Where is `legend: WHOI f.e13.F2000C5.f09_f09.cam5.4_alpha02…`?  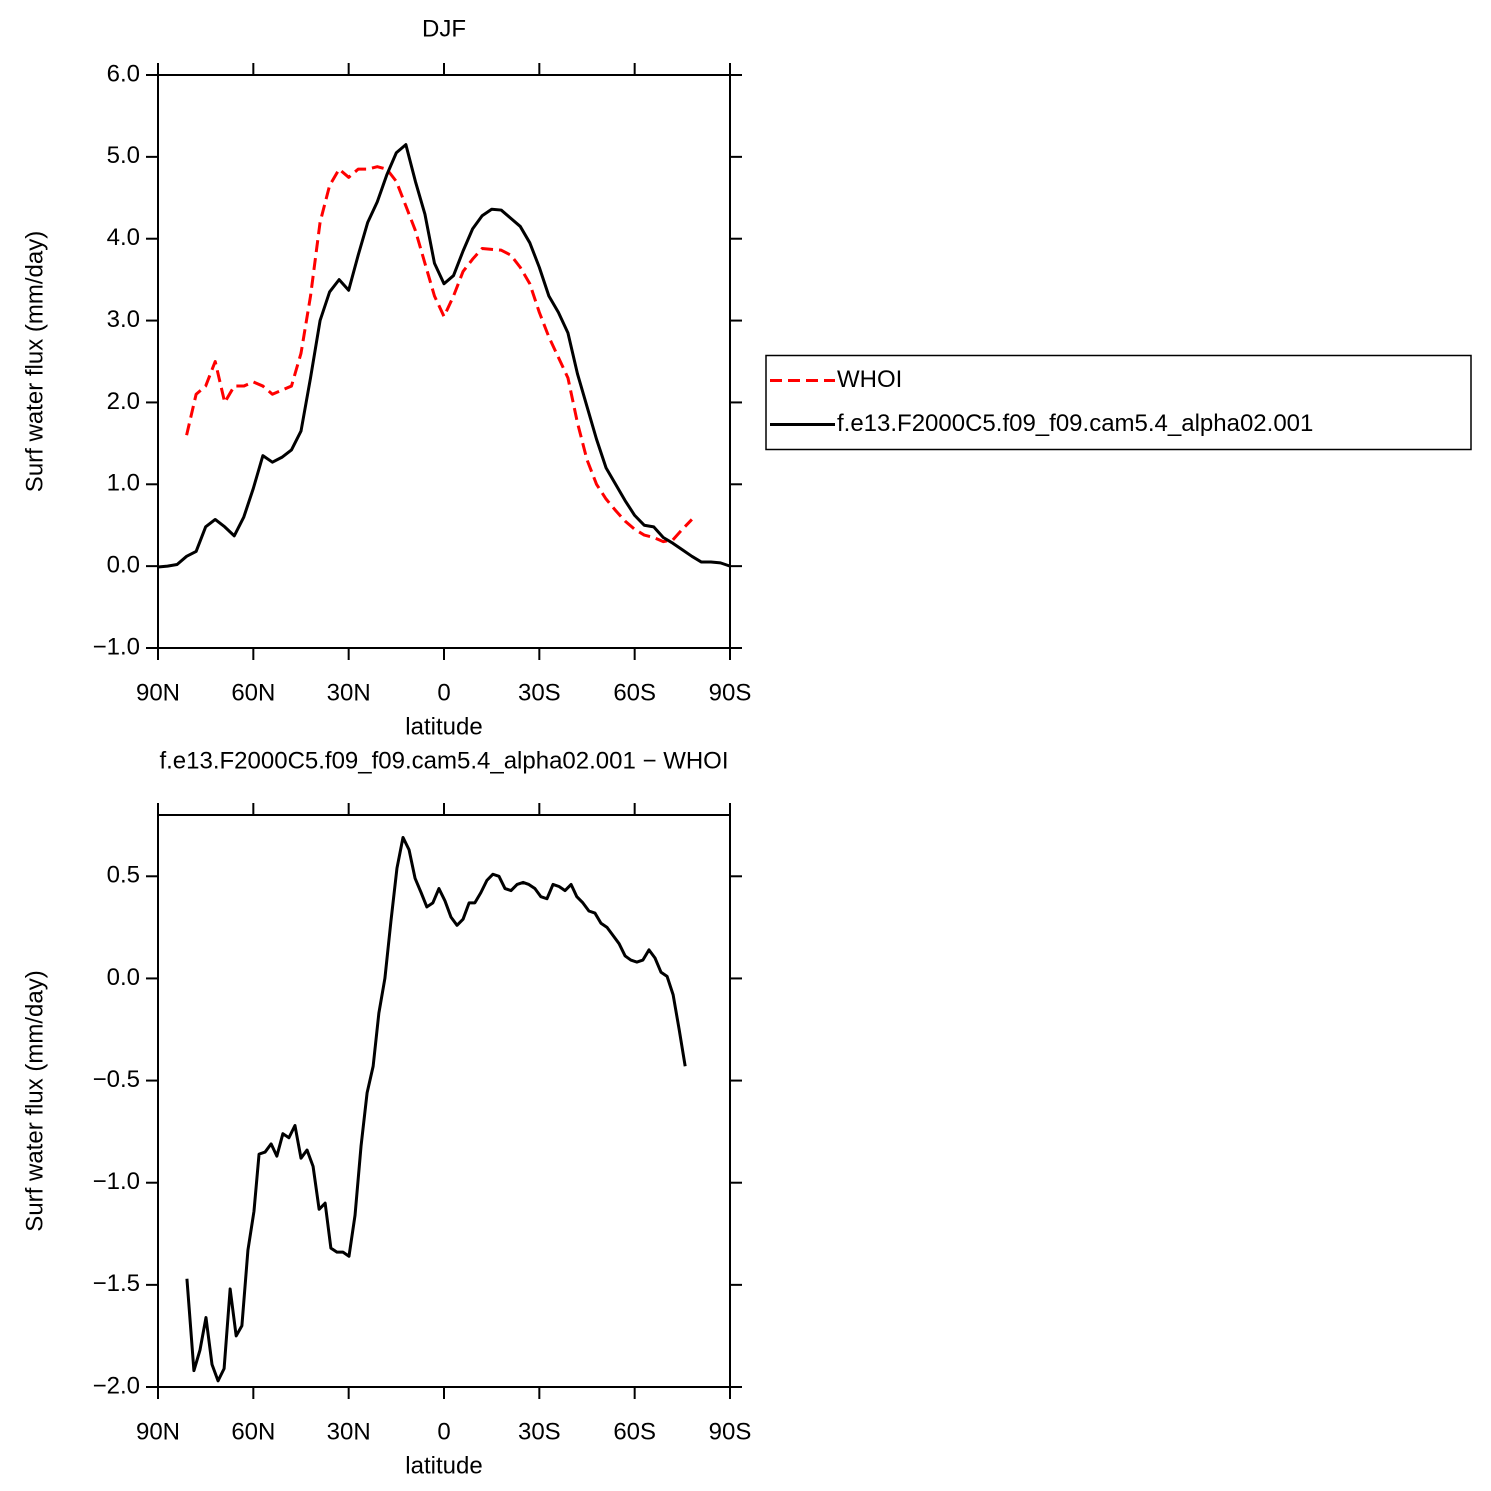
legend: WHOI f.e13.F2000C5.f09_f09.cam5.4_alpha02… is located at coordinates (1118, 402).